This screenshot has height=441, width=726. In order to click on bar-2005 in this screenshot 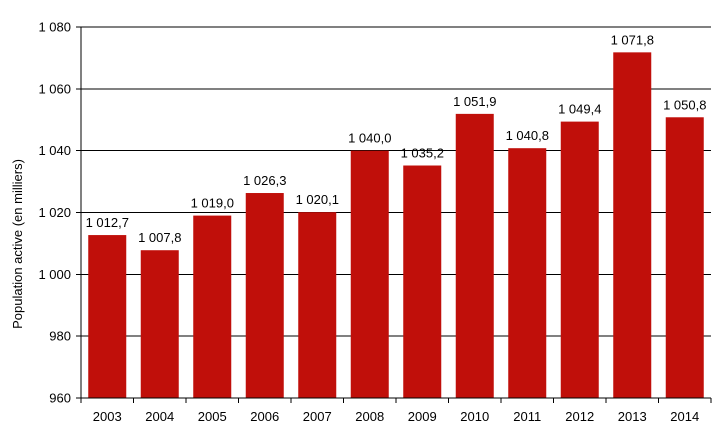, I will do `click(212, 306)`.